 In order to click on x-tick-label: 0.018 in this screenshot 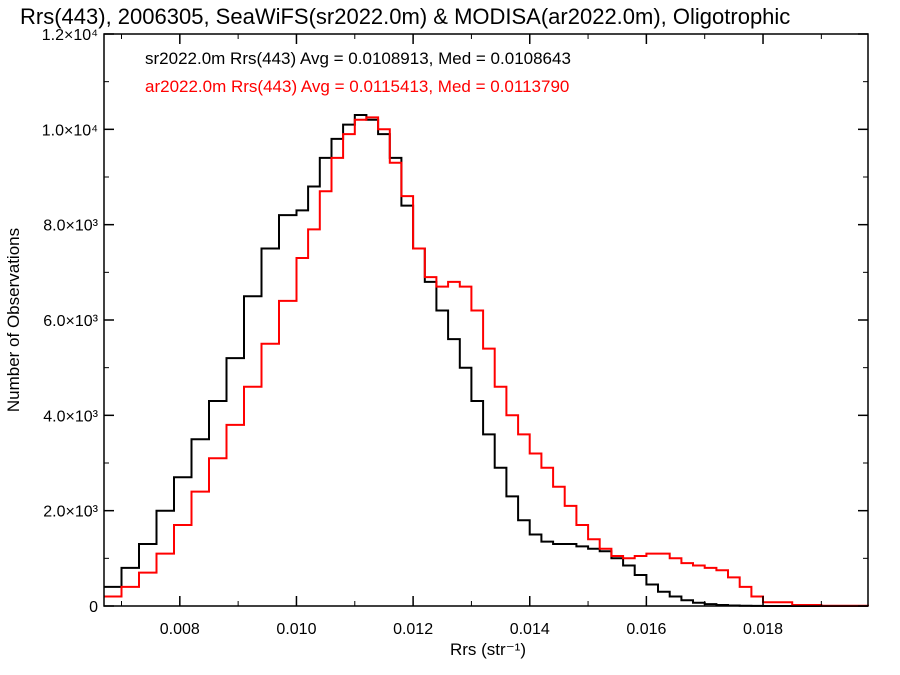, I will do `click(763, 629)`.